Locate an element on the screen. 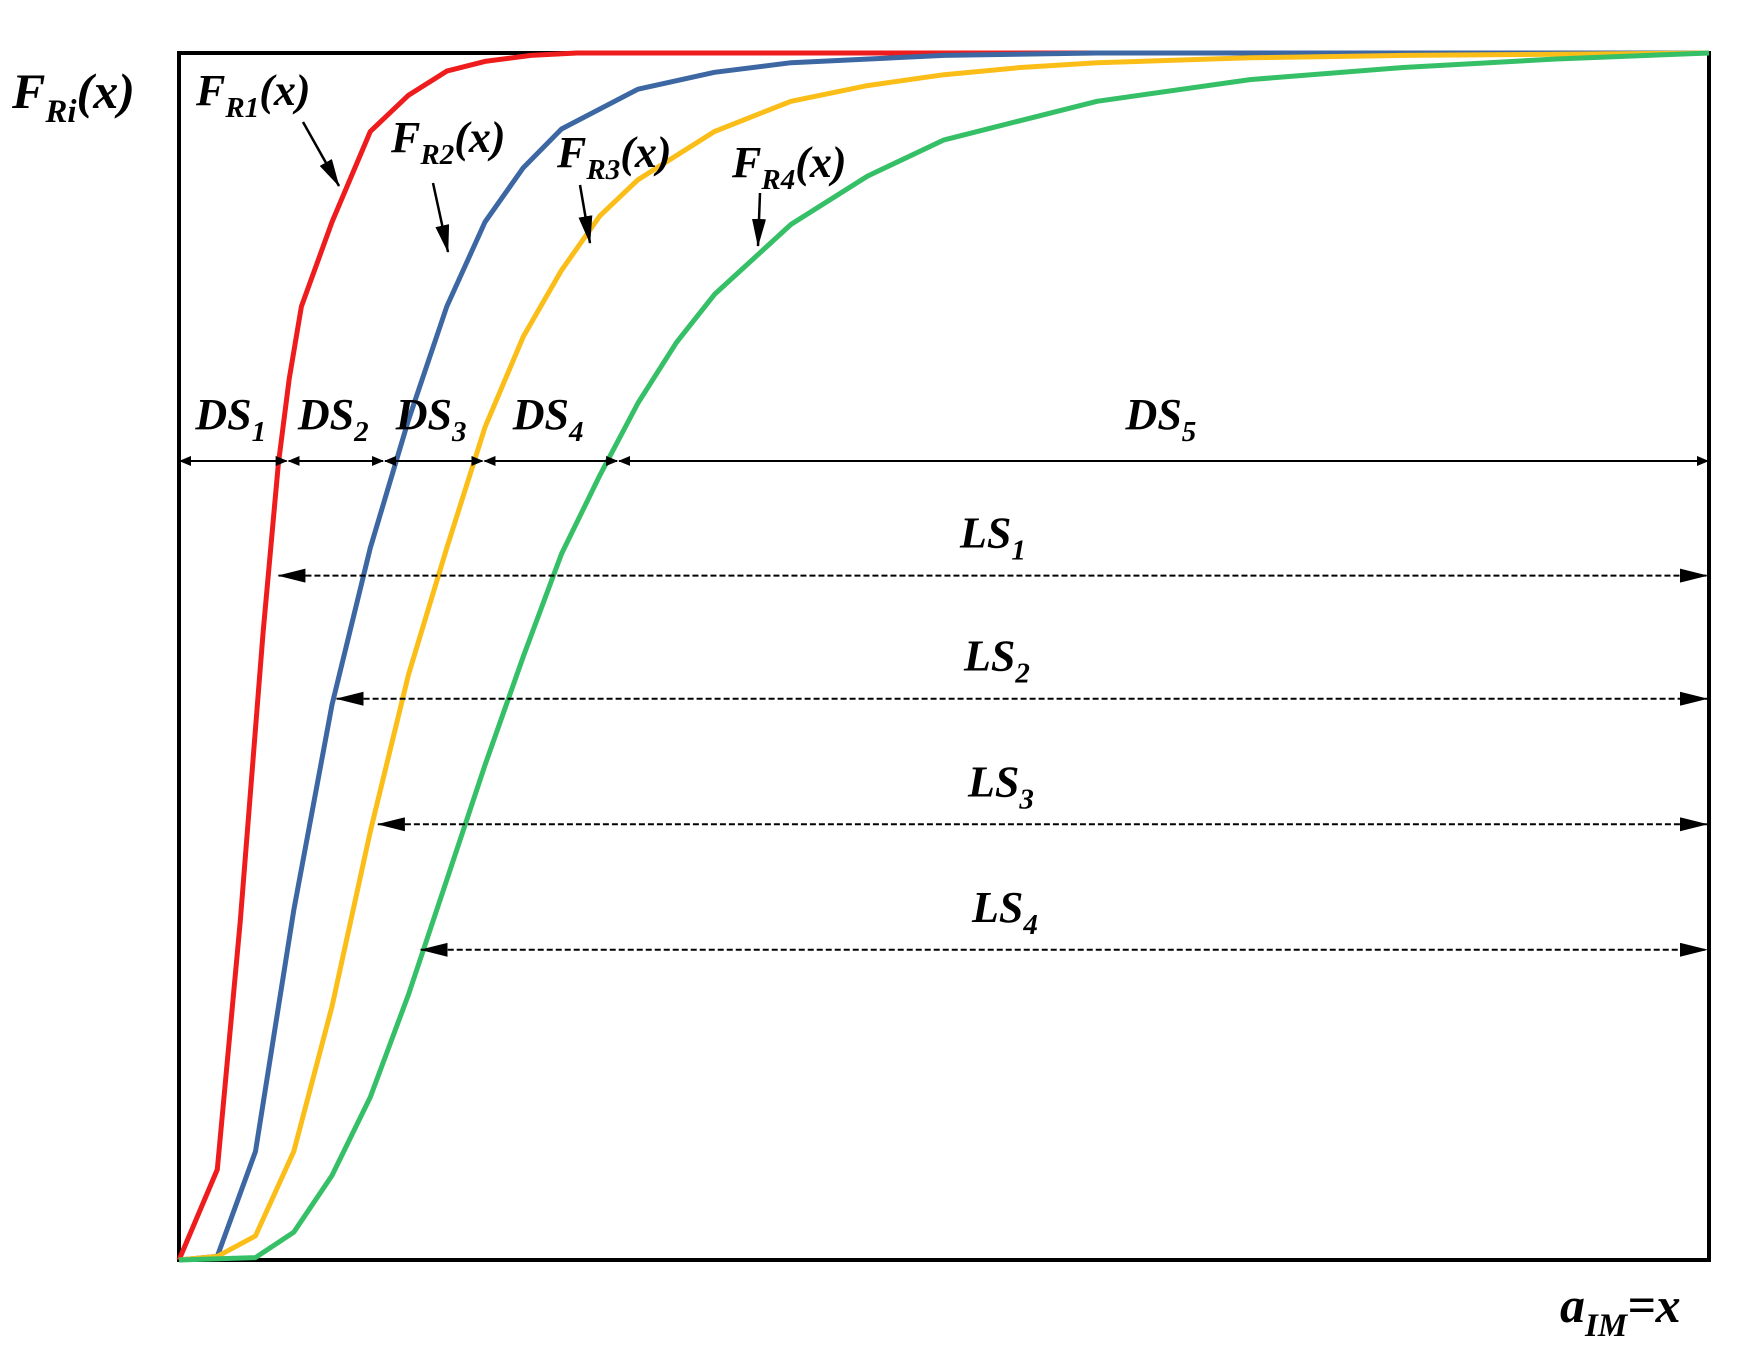 The height and width of the screenshot is (1360, 1741). curve-pointer-r2 is located at coordinates (440, 217).